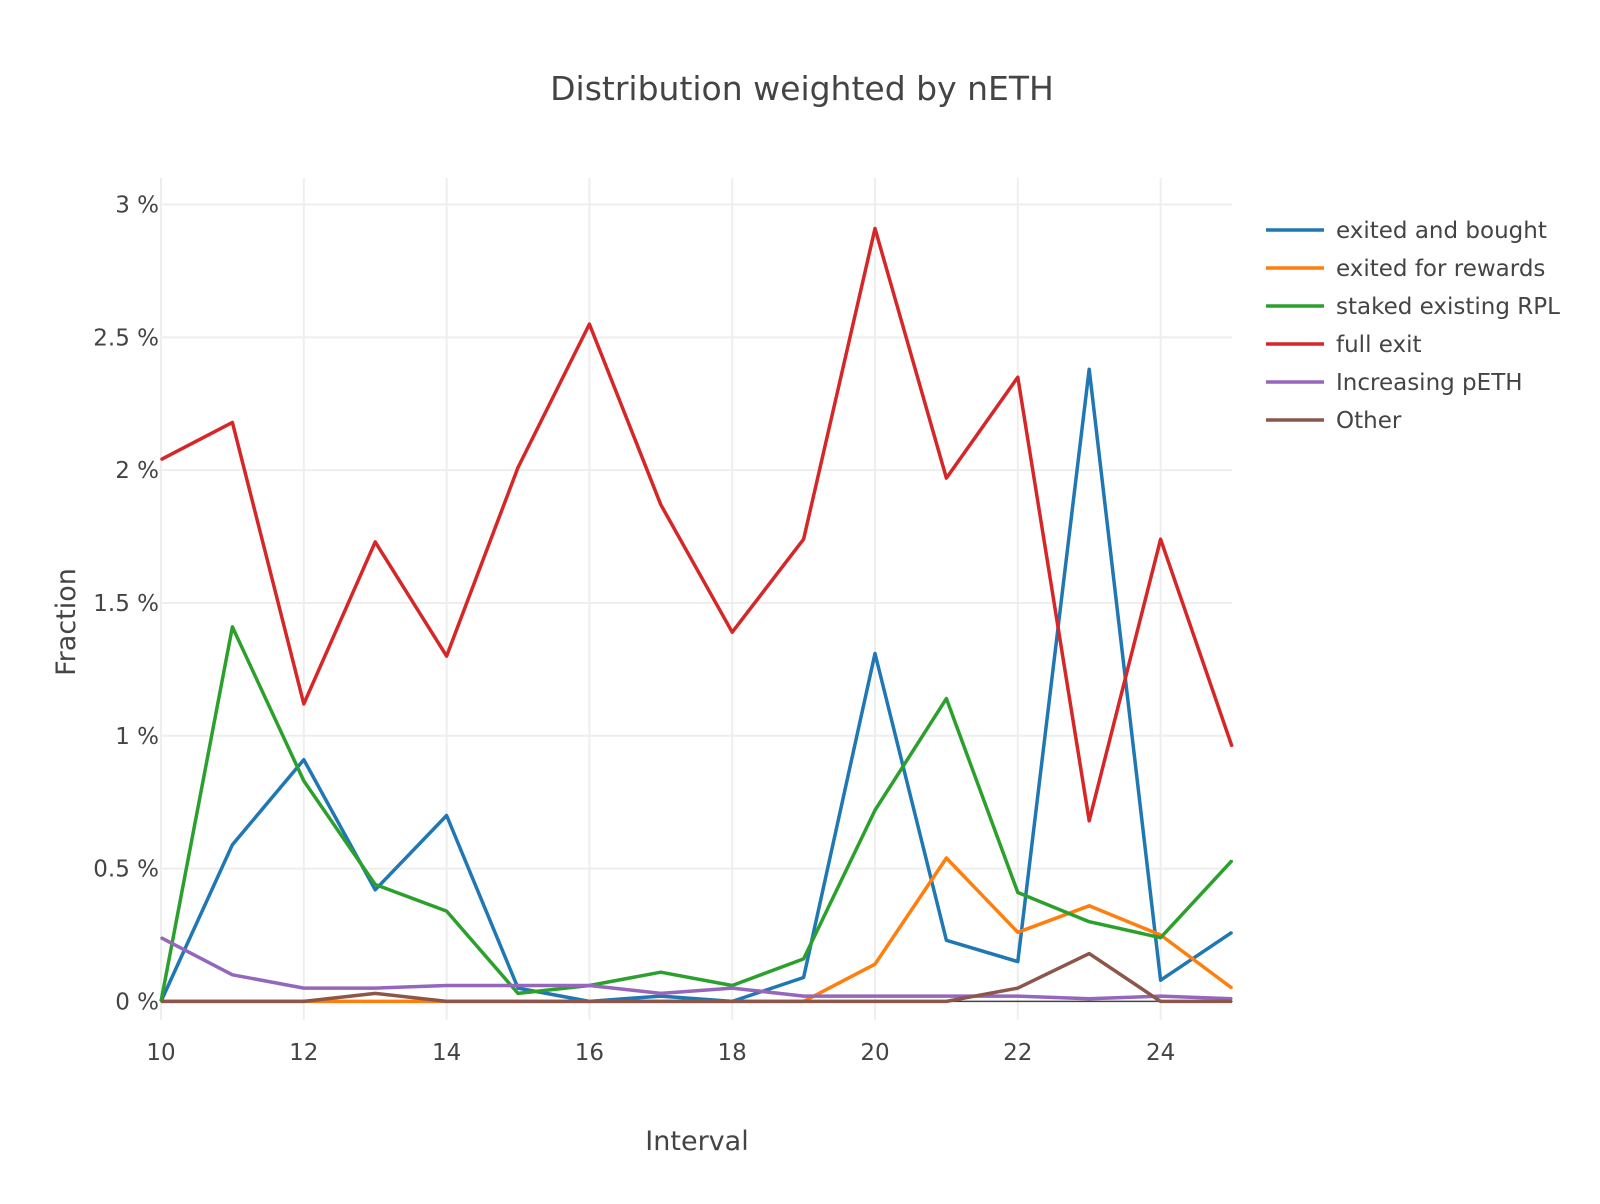 The width and height of the screenshot is (1600, 1204). I want to click on y-axis-title: Fraction, so click(66, 622).